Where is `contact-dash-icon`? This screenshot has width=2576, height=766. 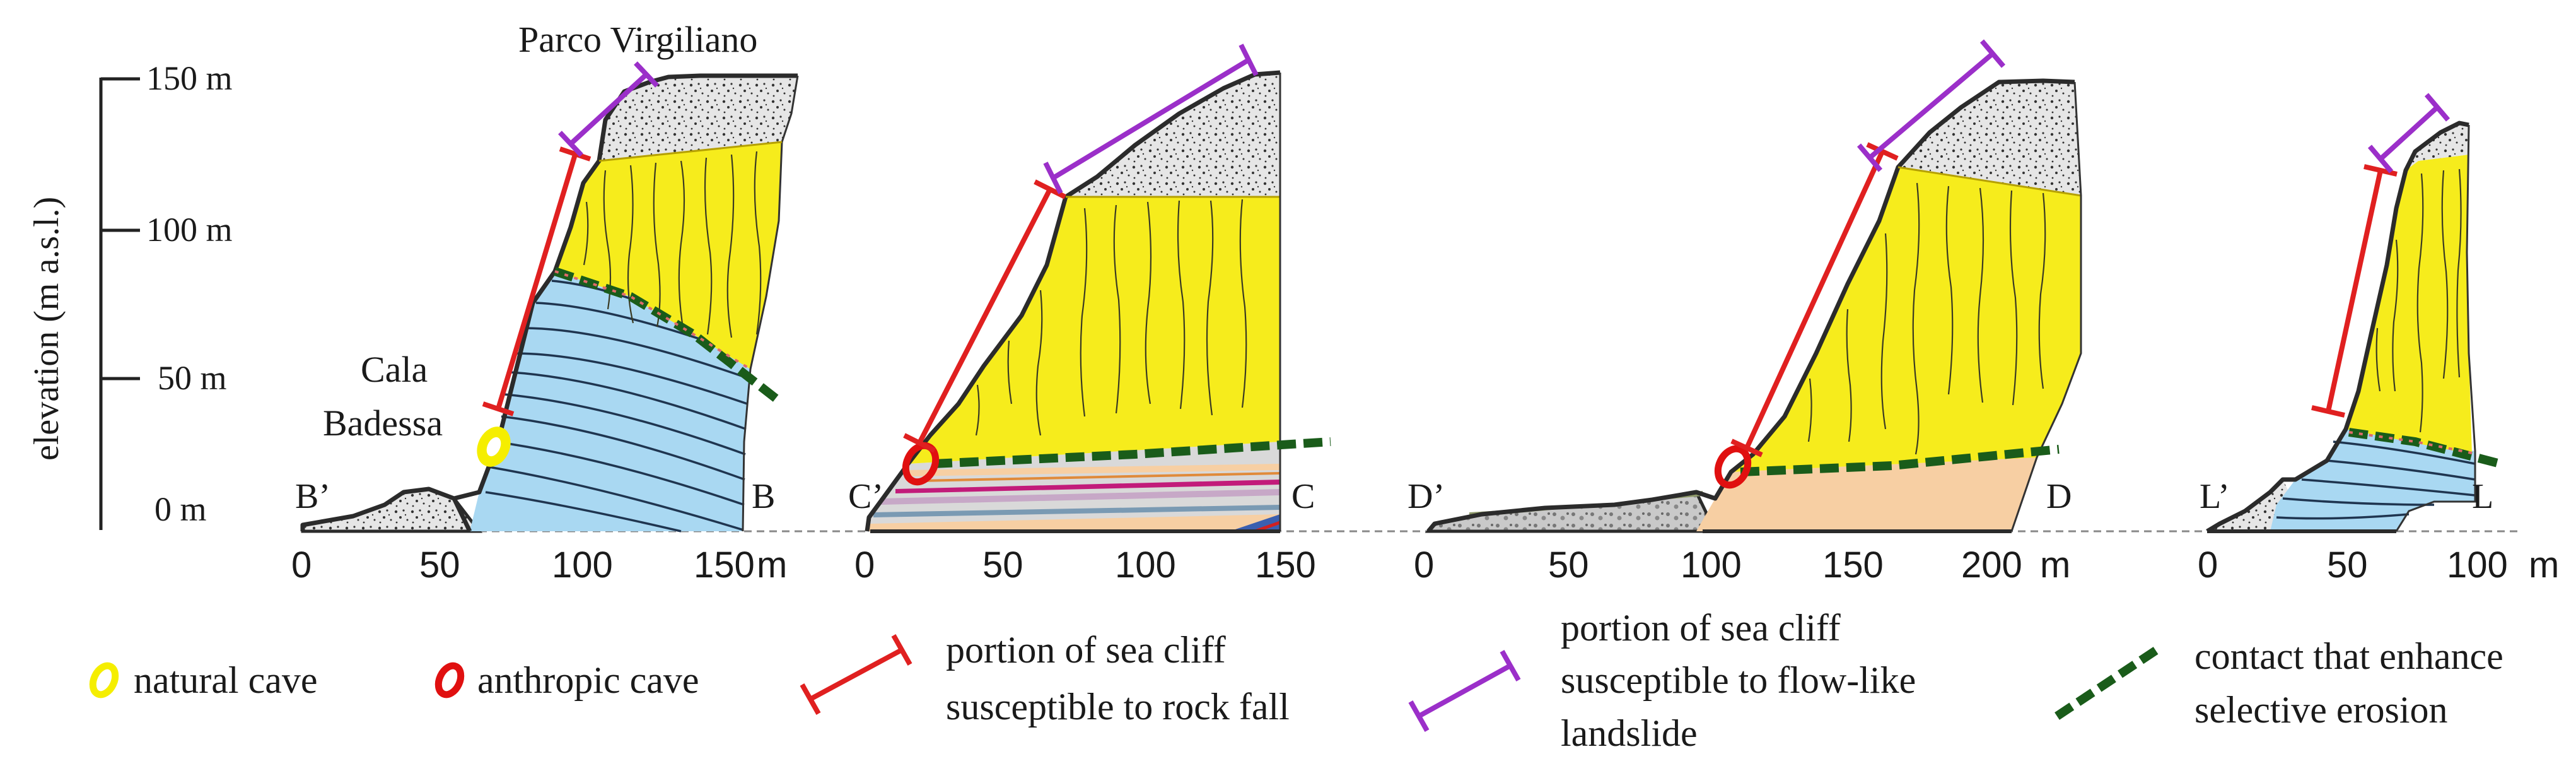
contact-dash-icon is located at coordinates (2107, 683).